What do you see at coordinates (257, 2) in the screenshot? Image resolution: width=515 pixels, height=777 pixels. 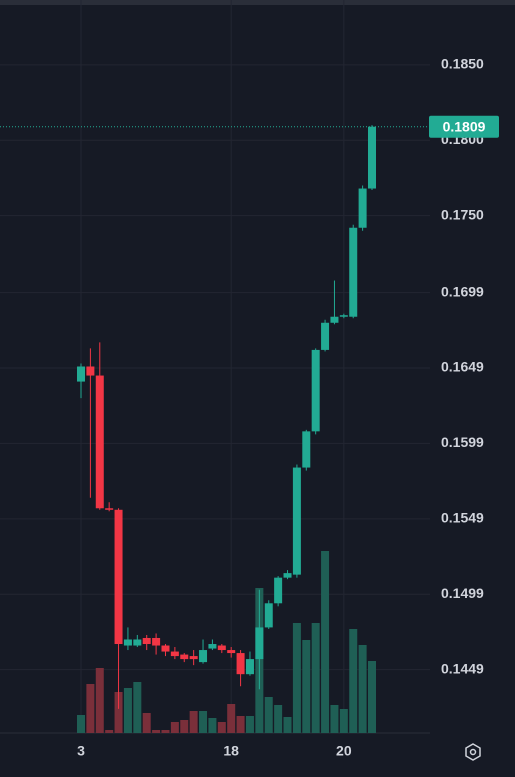 I see `top-bar` at bounding box center [257, 2].